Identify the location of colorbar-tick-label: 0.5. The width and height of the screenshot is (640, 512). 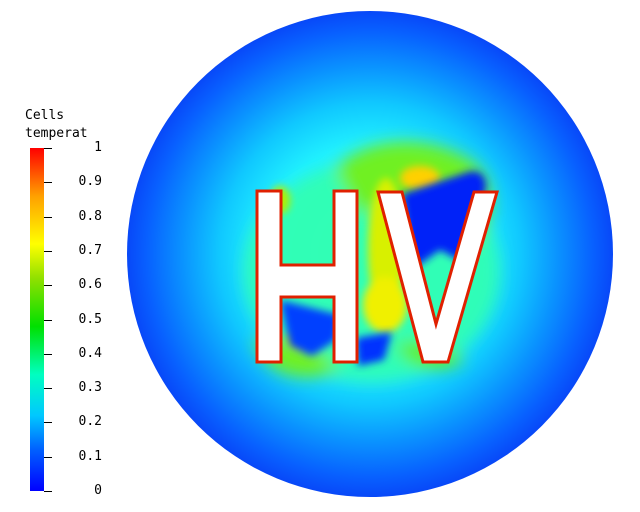
(90, 319).